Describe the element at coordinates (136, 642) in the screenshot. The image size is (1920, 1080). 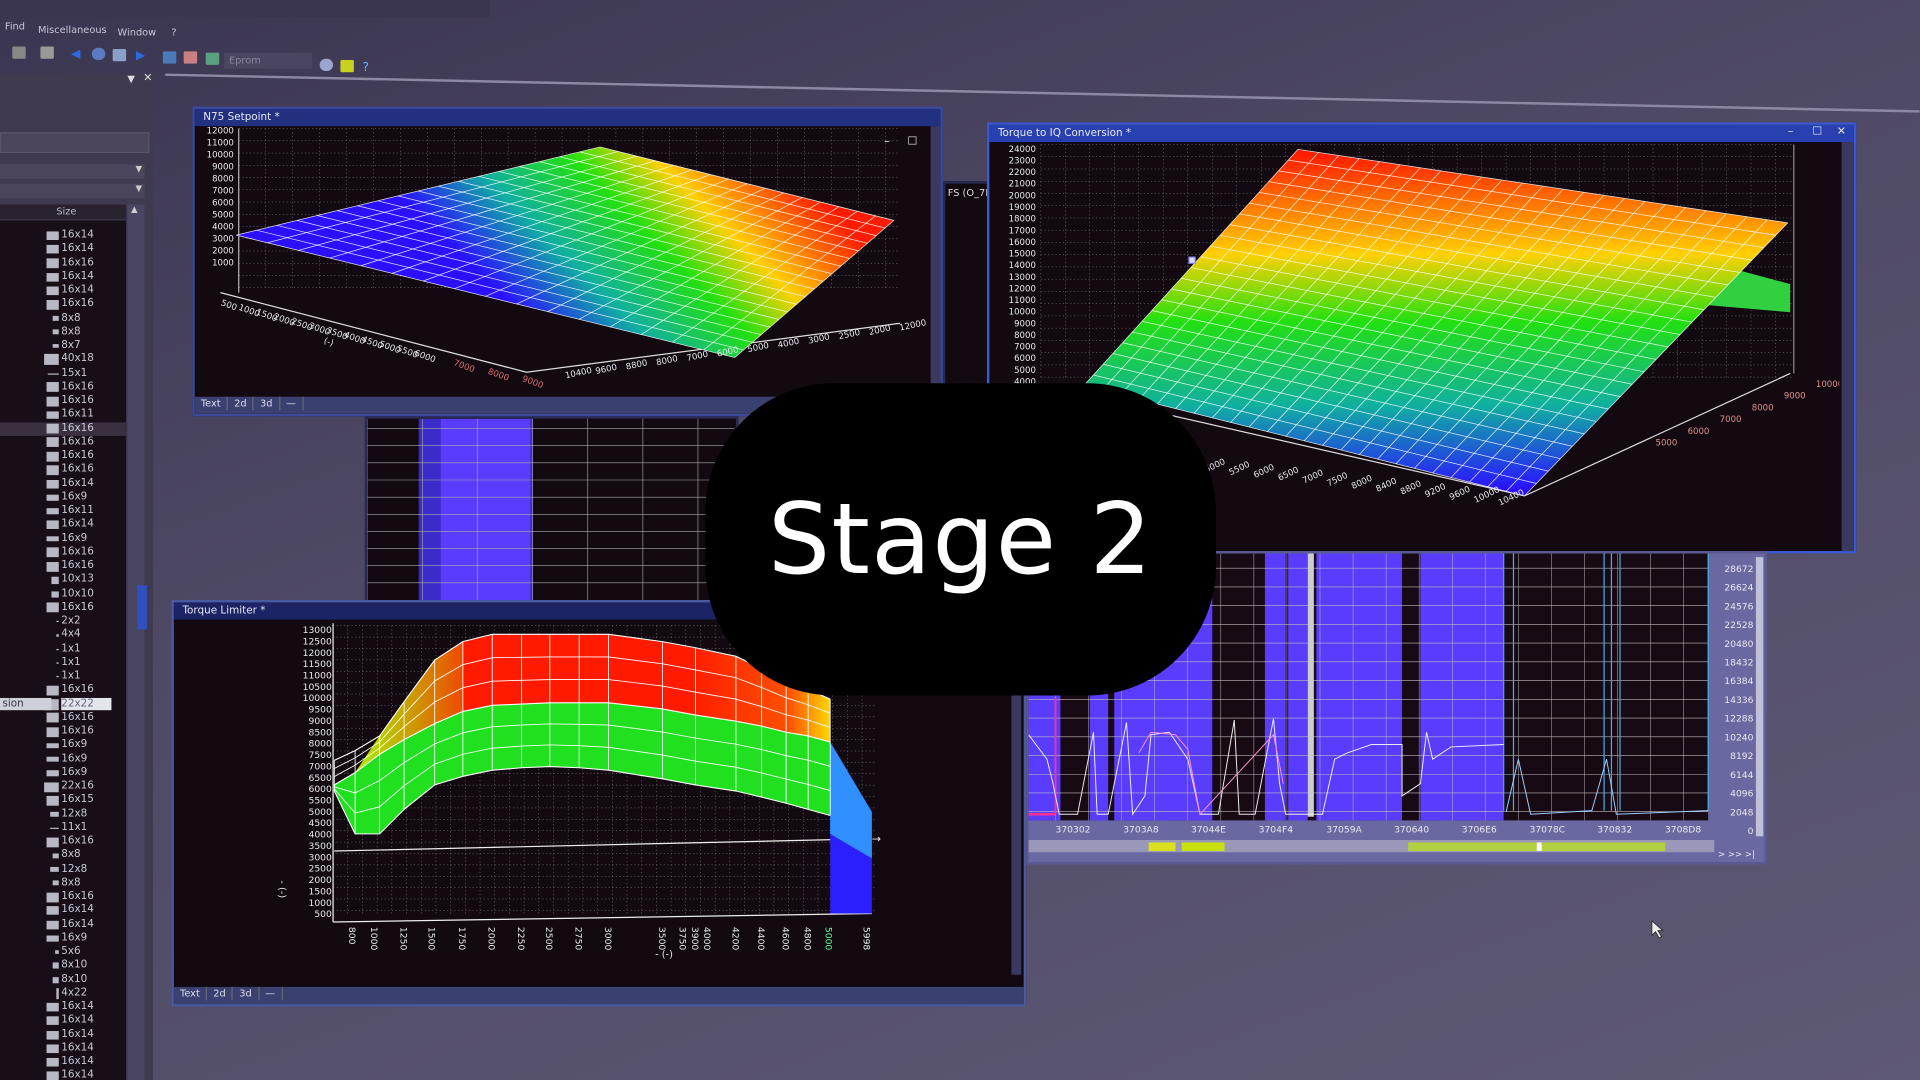
I see `list-scrollbar: ▲` at that location.